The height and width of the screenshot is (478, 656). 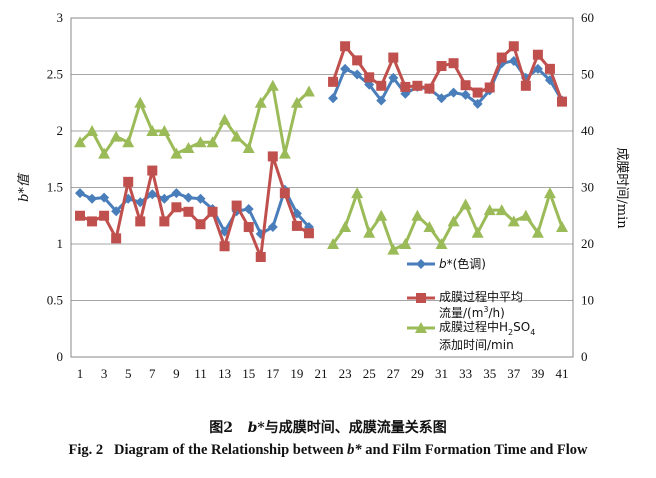 I want to click on caption-en-b: b*, so click(x=354, y=450).